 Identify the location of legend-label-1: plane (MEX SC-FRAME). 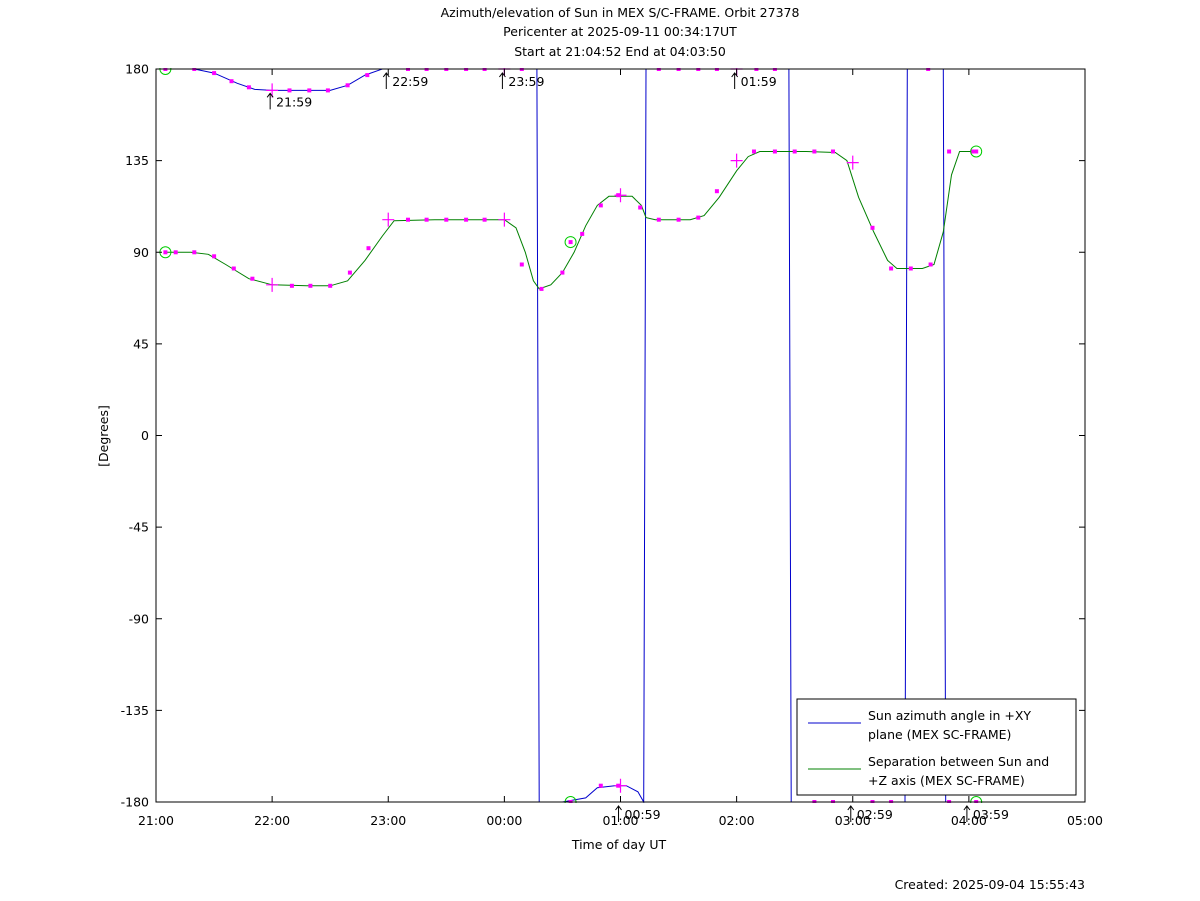
(939, 734).